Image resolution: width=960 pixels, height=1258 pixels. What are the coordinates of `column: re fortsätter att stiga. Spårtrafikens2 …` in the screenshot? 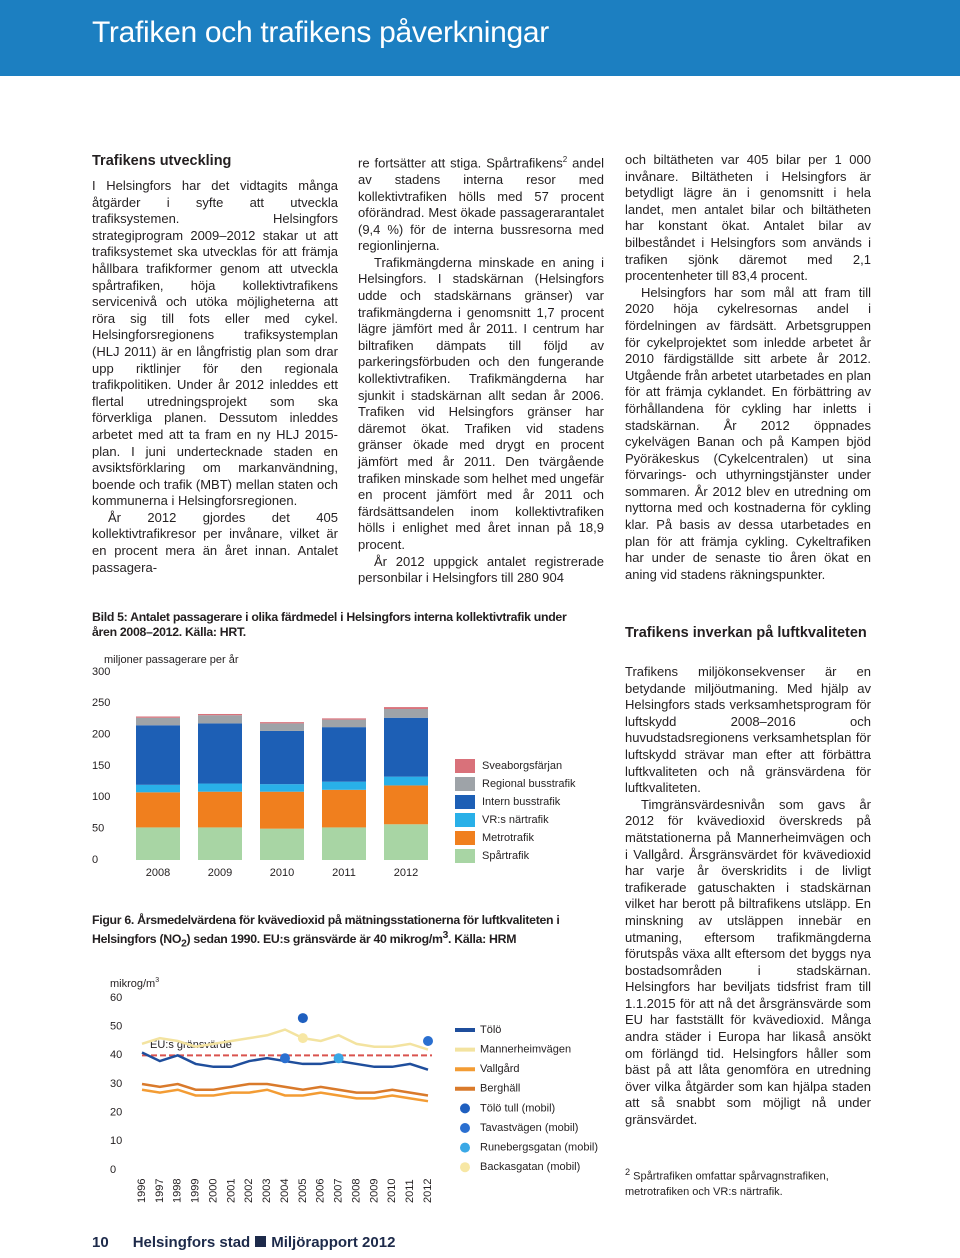 It's located at (481, 369).